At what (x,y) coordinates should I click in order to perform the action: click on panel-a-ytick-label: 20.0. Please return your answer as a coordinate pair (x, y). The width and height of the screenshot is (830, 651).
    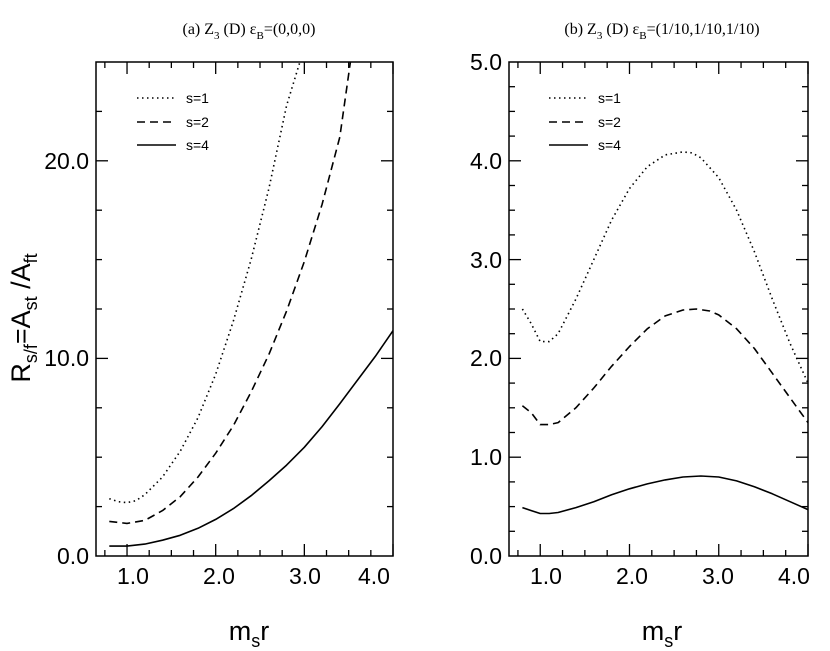
    Looking at the image, I should click on (66, 161).